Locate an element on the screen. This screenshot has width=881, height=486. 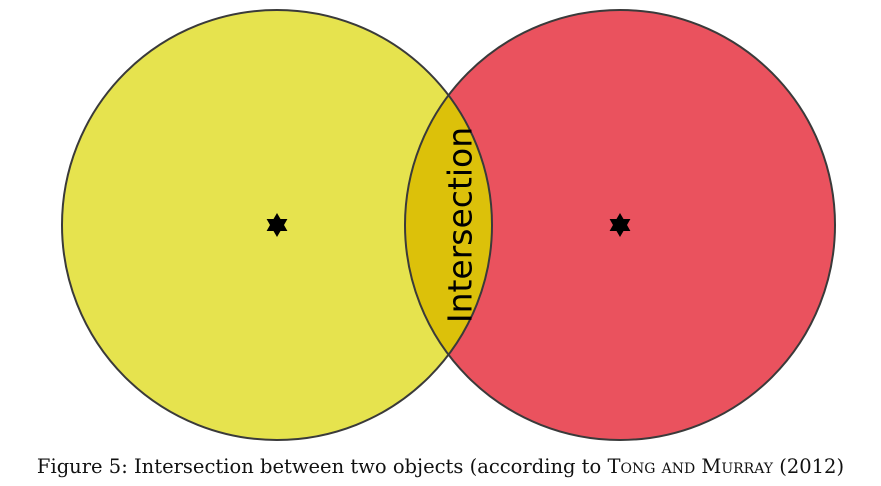
right-center-star-icon is located at coordinates (620, 225).